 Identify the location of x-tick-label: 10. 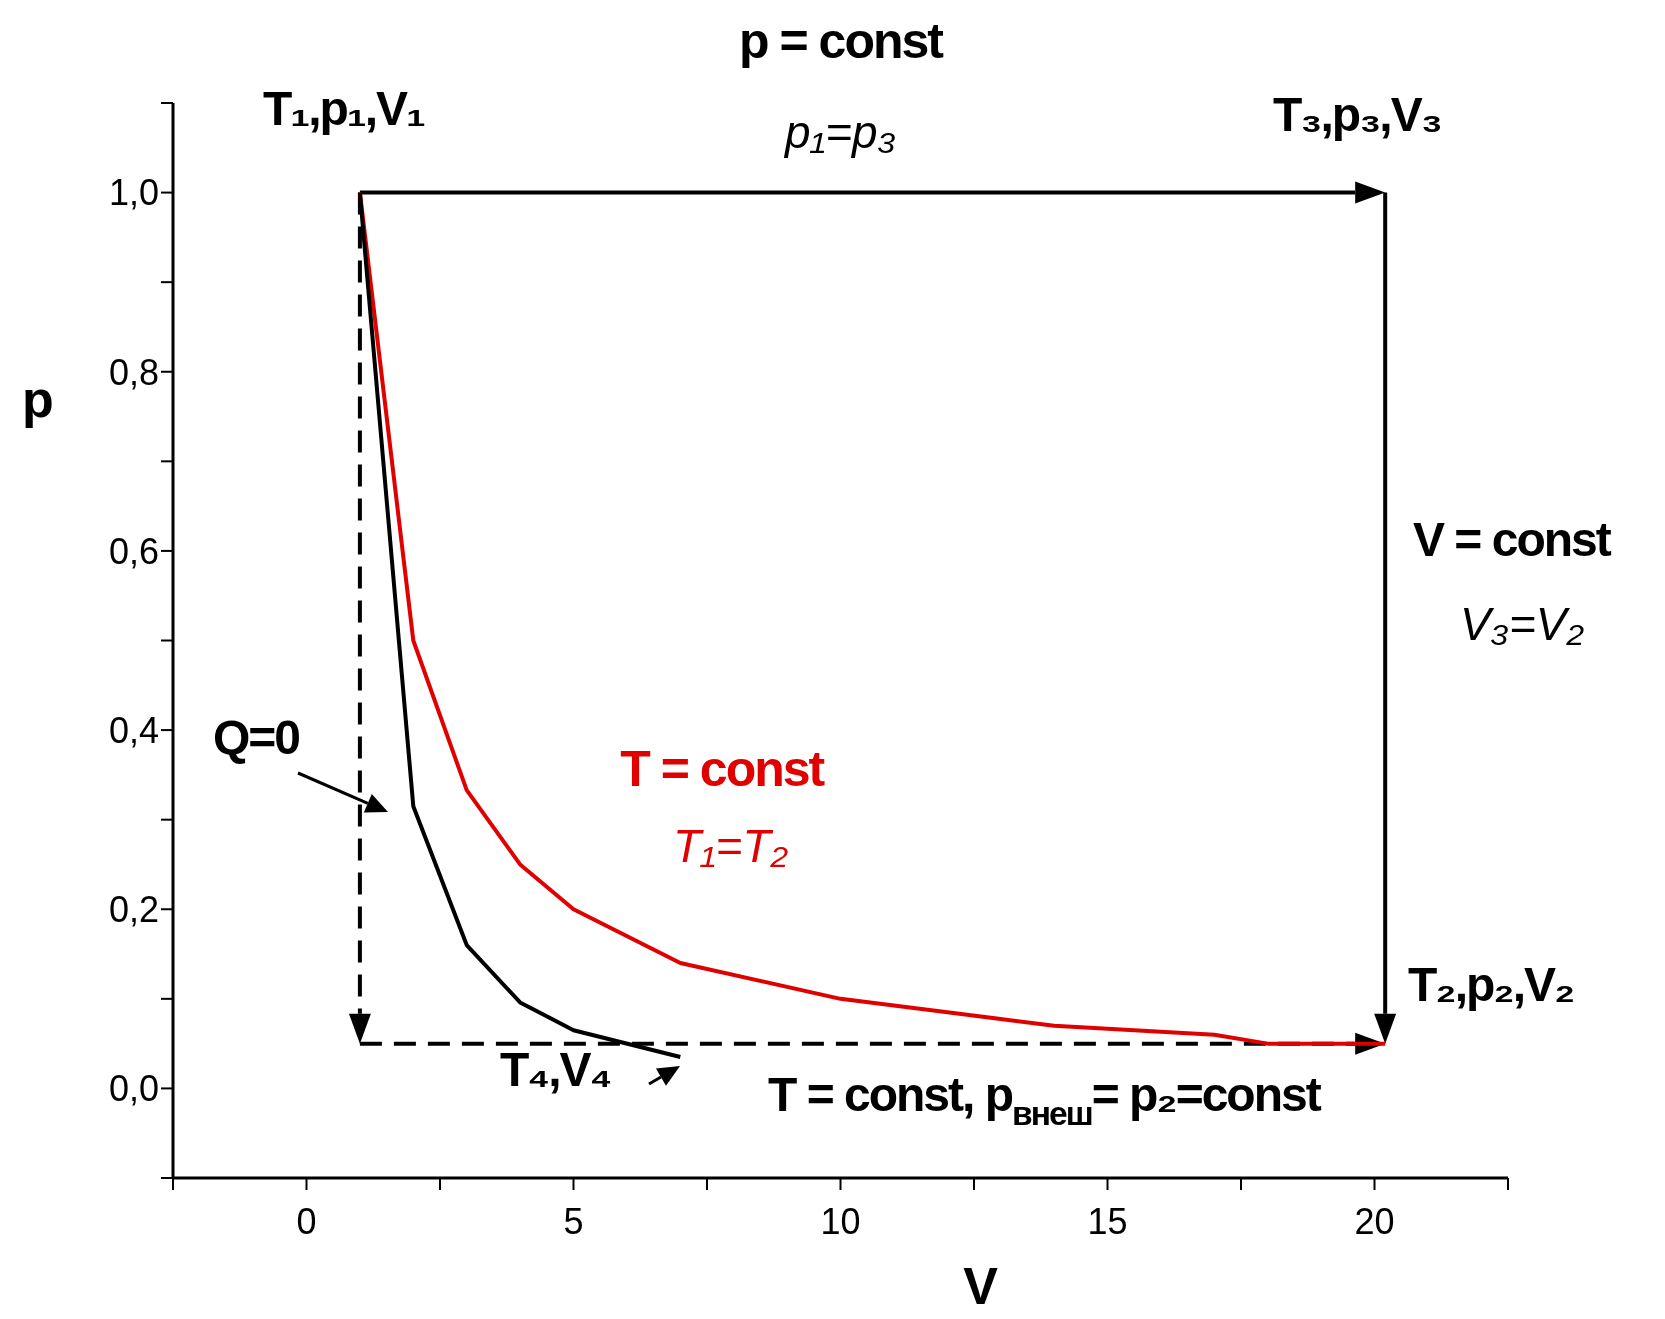
(840, 1221).